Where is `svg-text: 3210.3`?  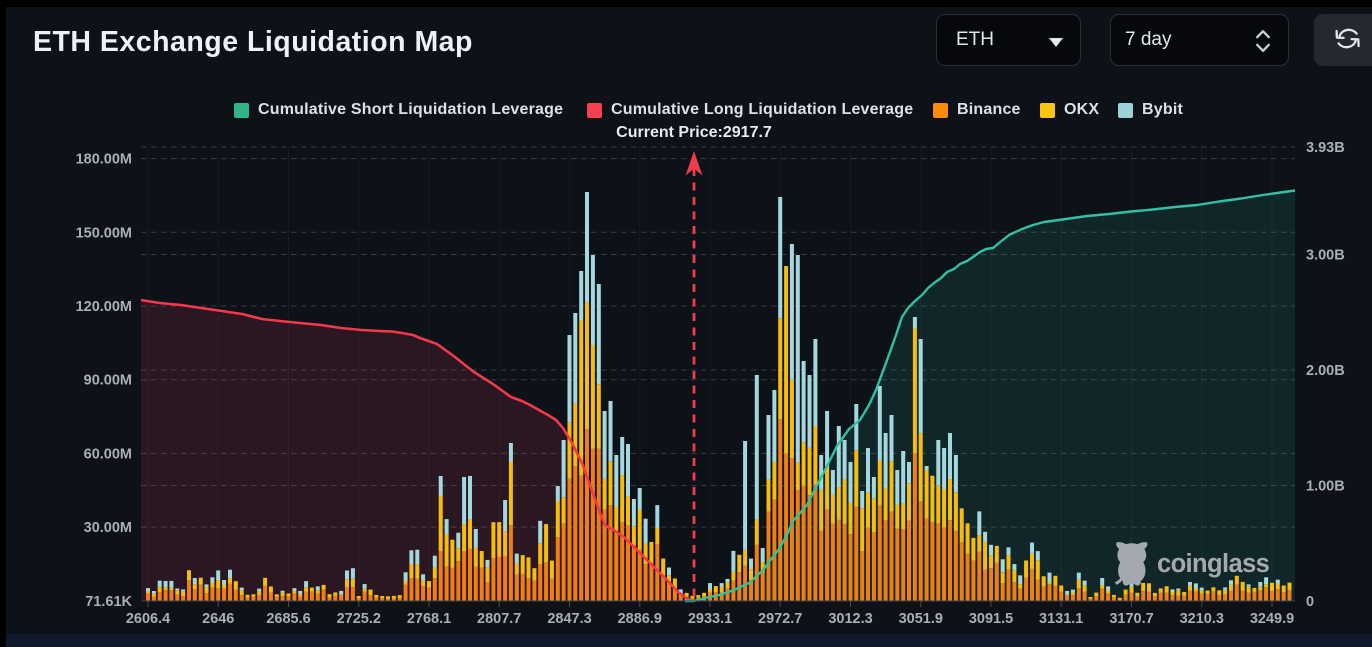
svg-text: 3210.3 is located at coordinates (1202, 619).